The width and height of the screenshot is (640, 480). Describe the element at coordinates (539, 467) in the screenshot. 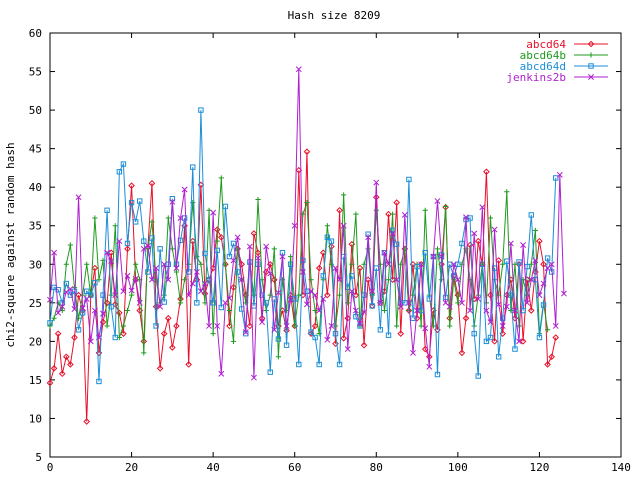

I see `x-tick-label: 120` at that location.